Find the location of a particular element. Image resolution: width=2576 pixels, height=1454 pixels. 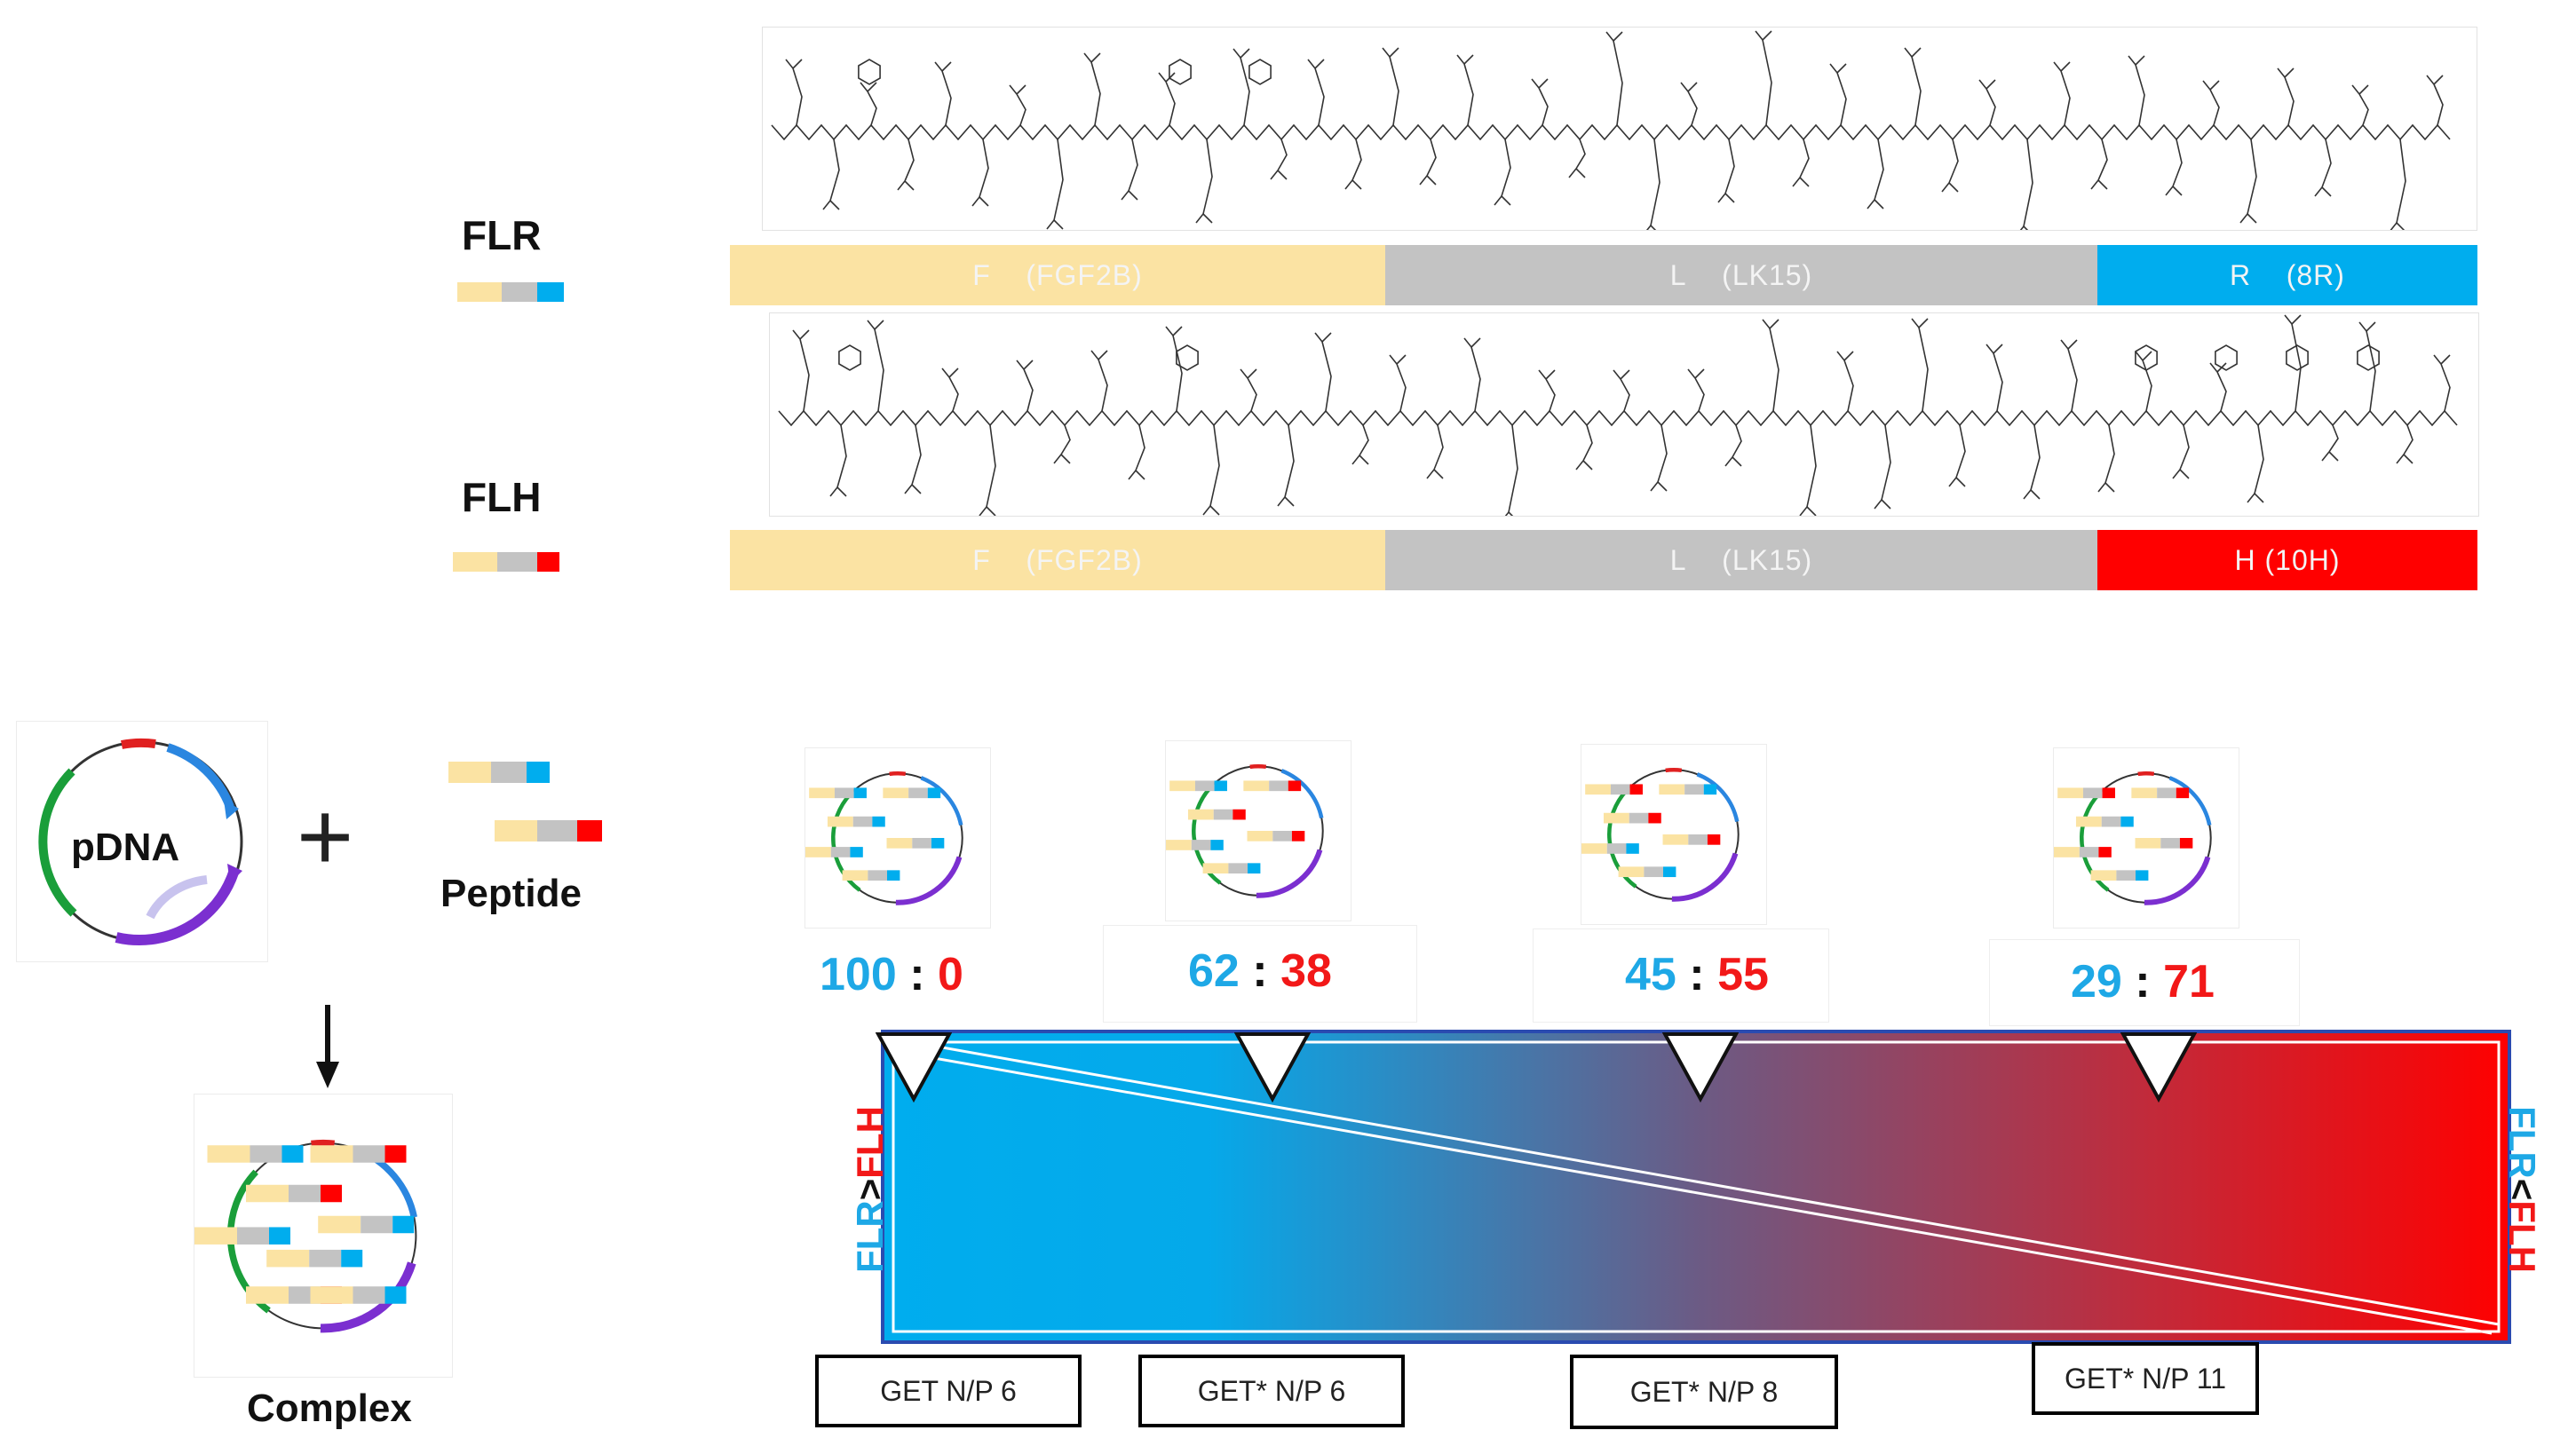

condition-box-4: GET* N/P 11 is located at coordinates (2145, 1378).